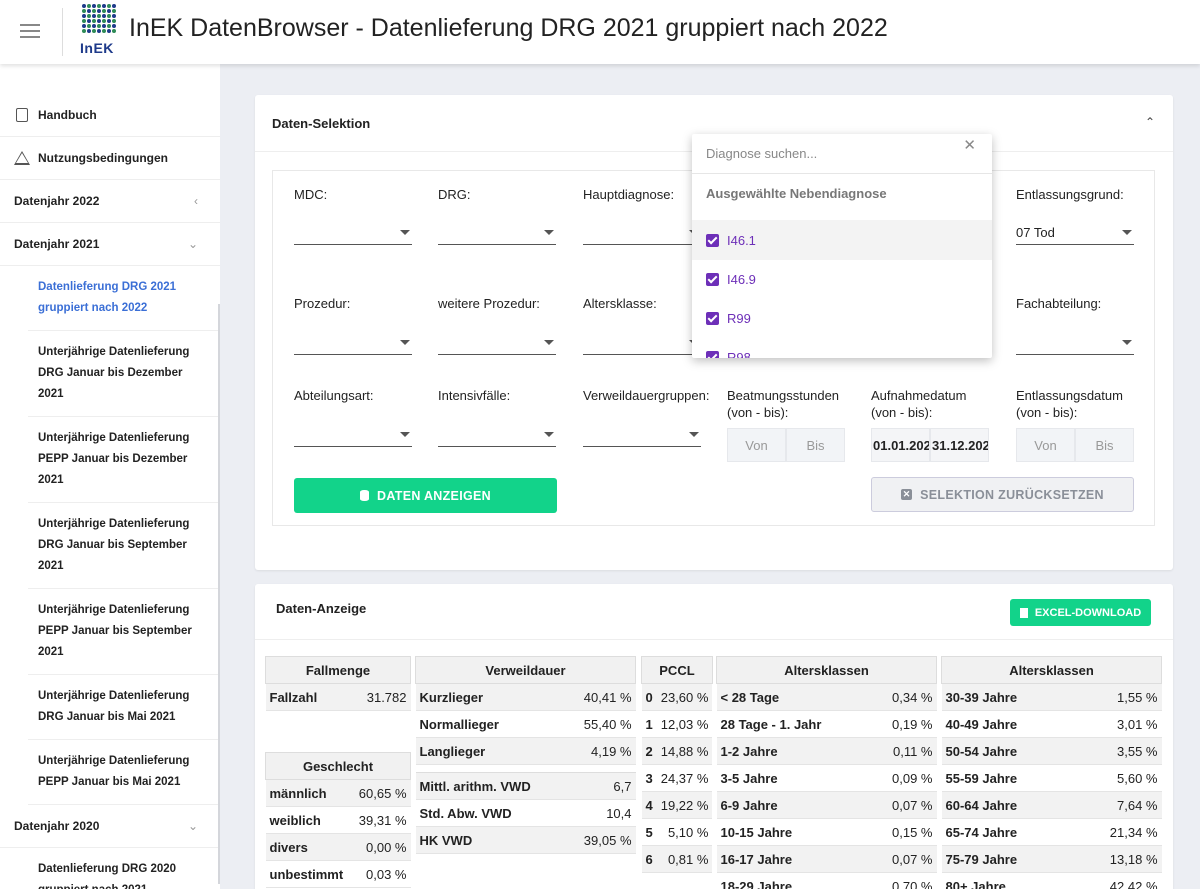 The image size is (1200, 889). Describe the element at coordinates (497, 344) in the screenshot. I see `weitere-prozedur-select` at that location.